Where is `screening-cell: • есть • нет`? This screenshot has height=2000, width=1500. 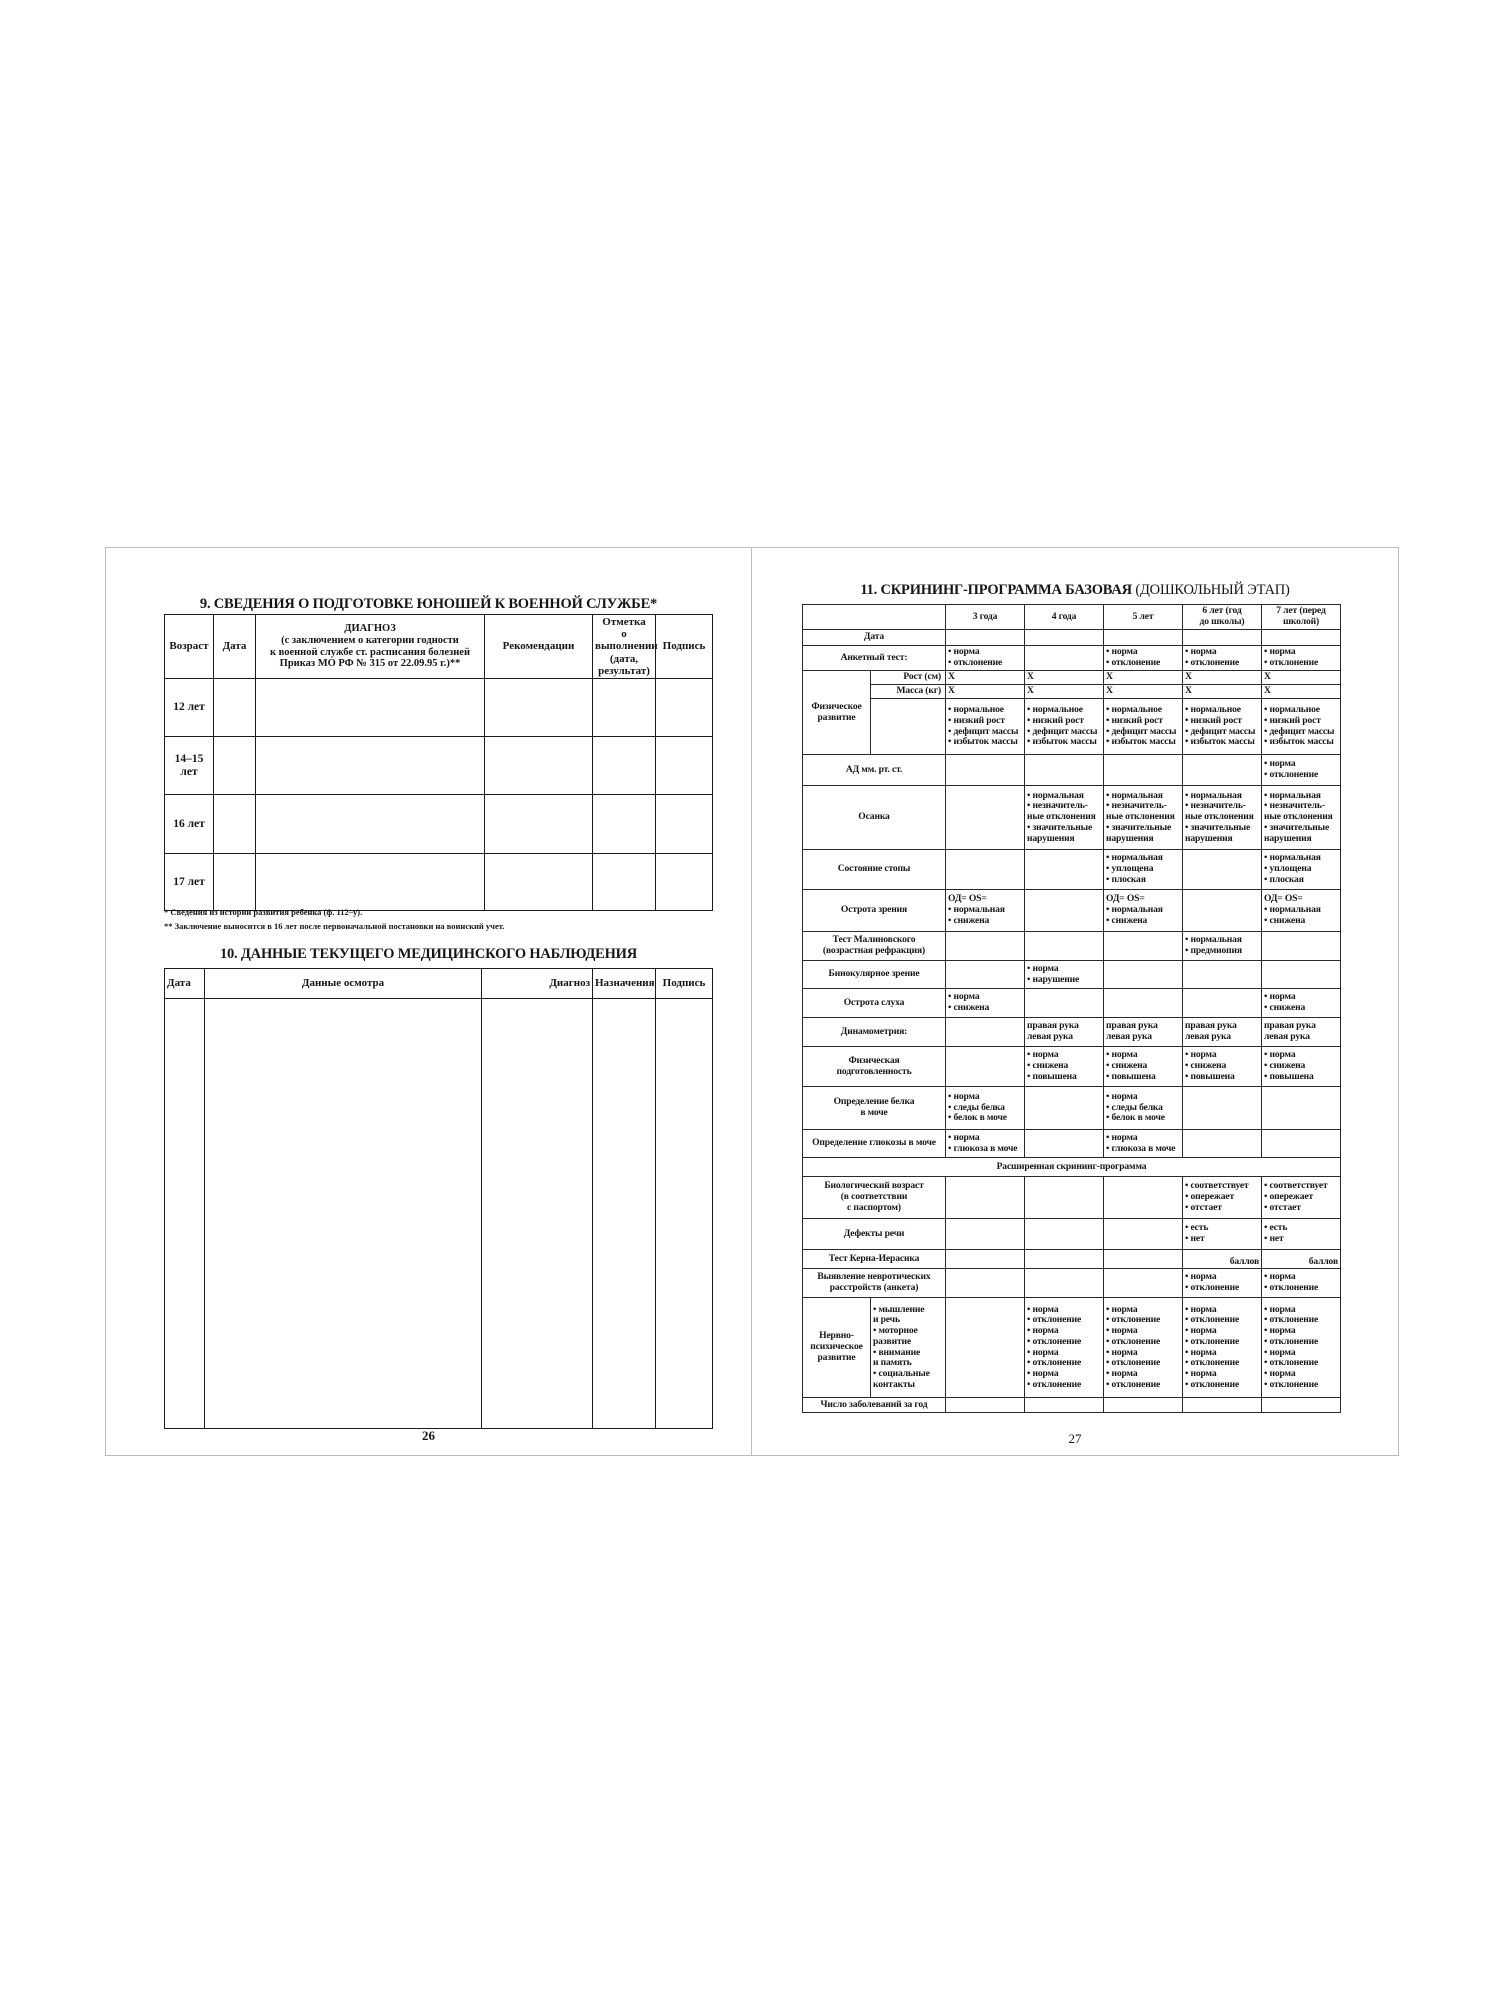 screening-cell: • есть • нет is located at coordinates (1301, 1234).